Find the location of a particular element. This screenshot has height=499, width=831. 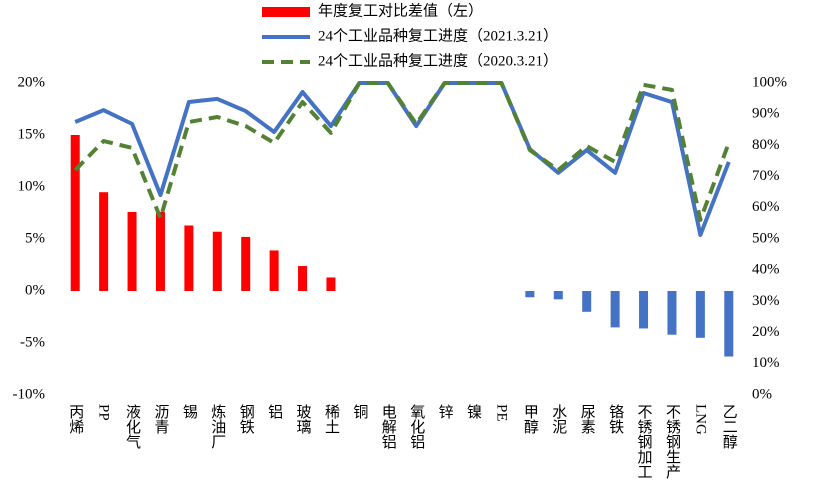

x-tick-label: 锌 is located at coordinates (445, 411).